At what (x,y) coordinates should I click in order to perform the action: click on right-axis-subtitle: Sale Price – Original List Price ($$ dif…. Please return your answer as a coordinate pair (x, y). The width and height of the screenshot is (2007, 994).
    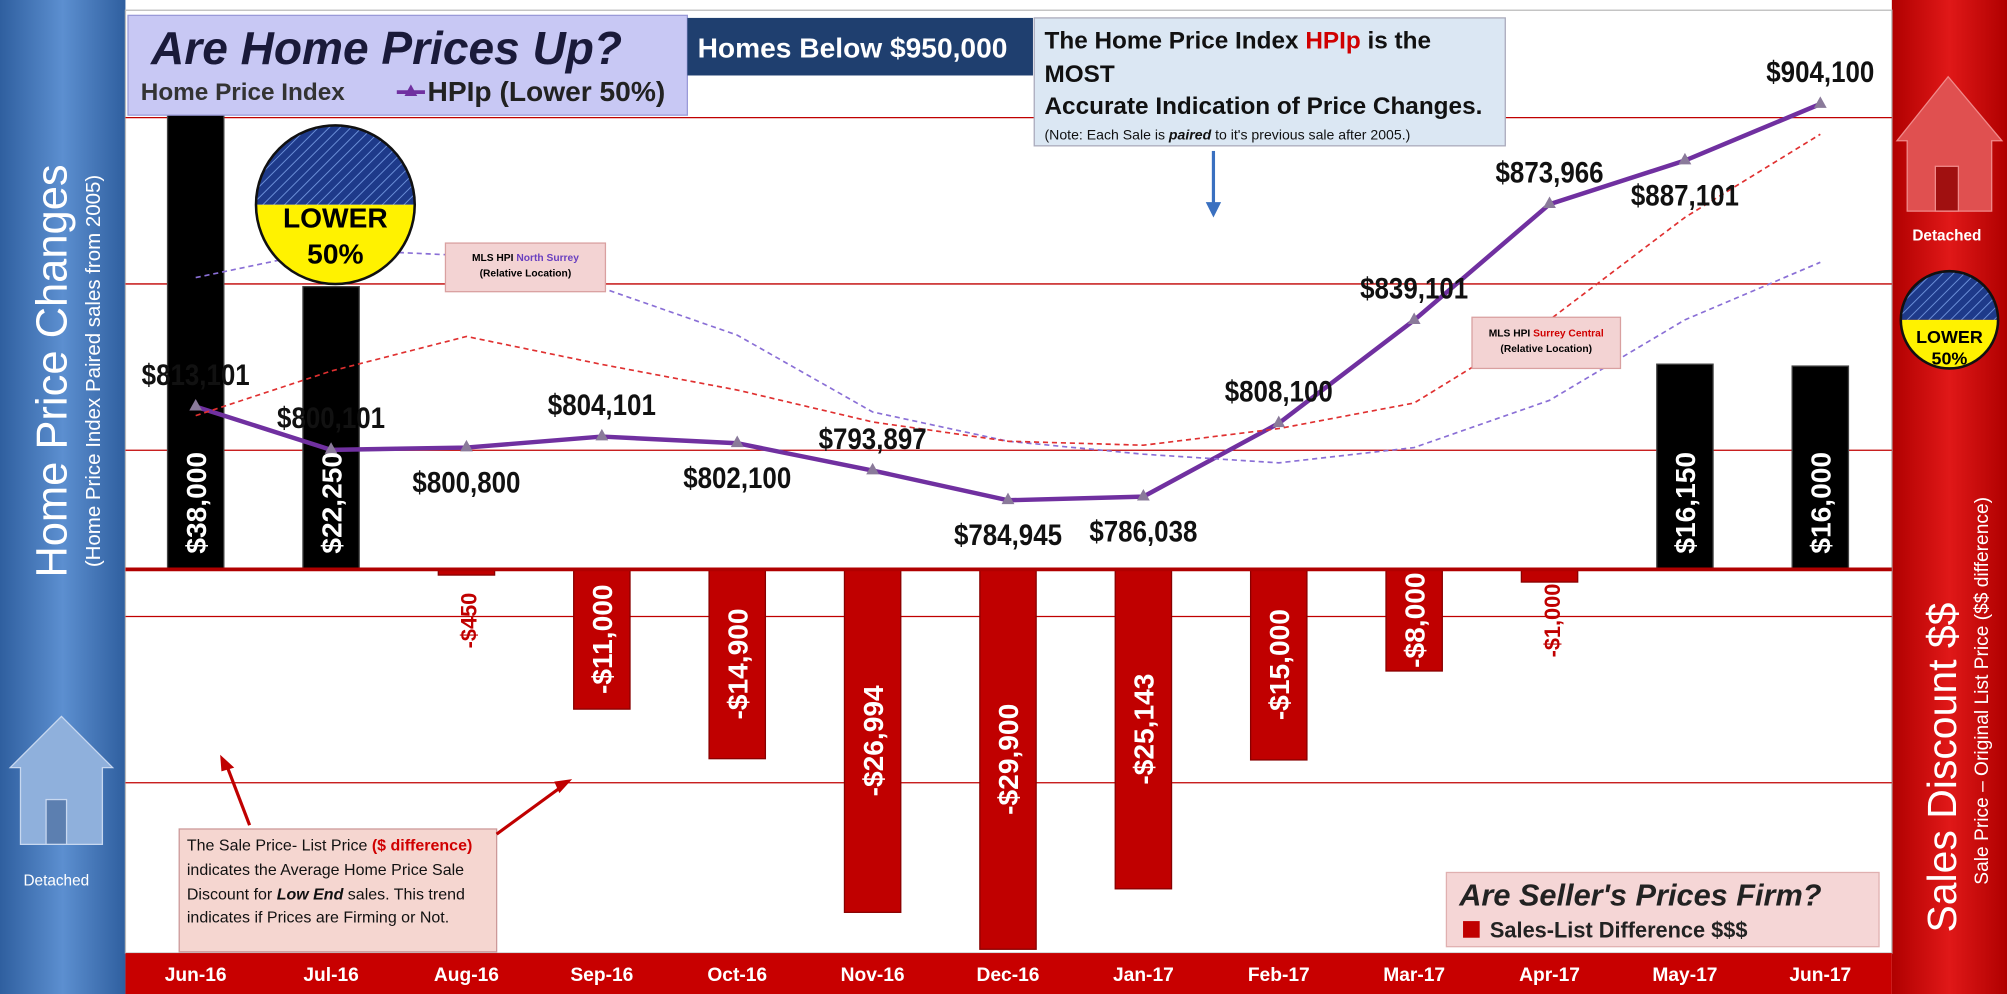
    Looking at the image, I should click on (1982, 691).